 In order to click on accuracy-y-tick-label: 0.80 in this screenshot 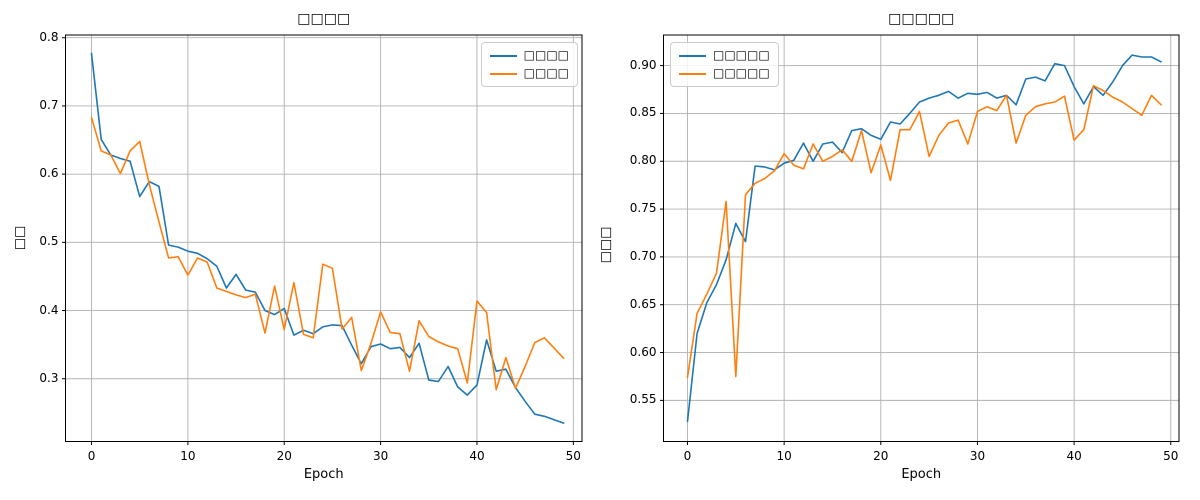, I will do `click(643, 160)`.